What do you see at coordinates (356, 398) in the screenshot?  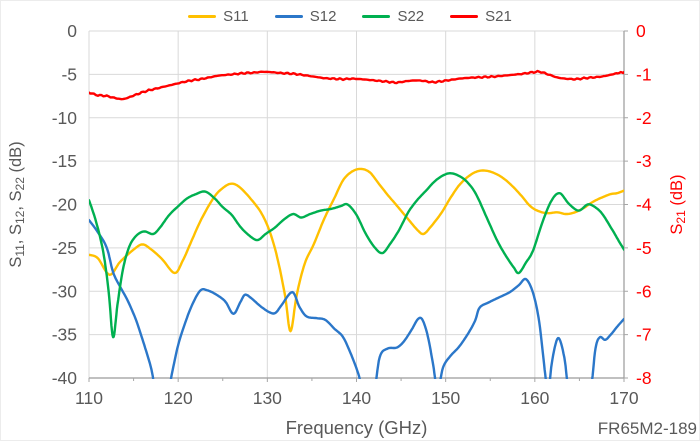 I see `x-tick-label: 140` at bounding box center [356, 398].